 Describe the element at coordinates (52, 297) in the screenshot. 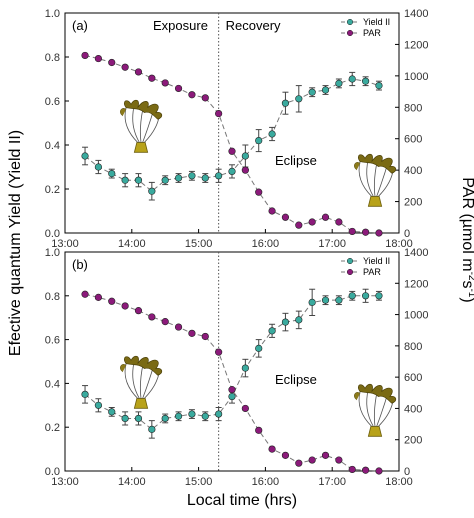

I see `y-left-tick-label: 0.8` at that location.